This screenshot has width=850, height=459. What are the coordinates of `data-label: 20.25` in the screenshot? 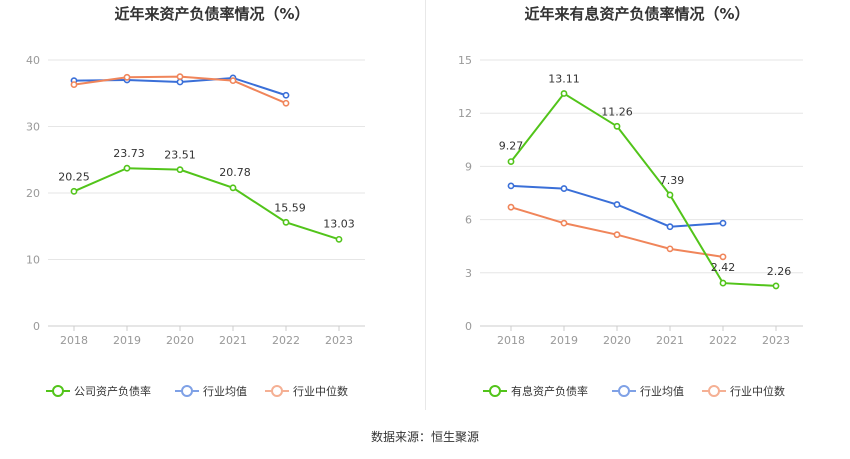 It's located at (74, 176).